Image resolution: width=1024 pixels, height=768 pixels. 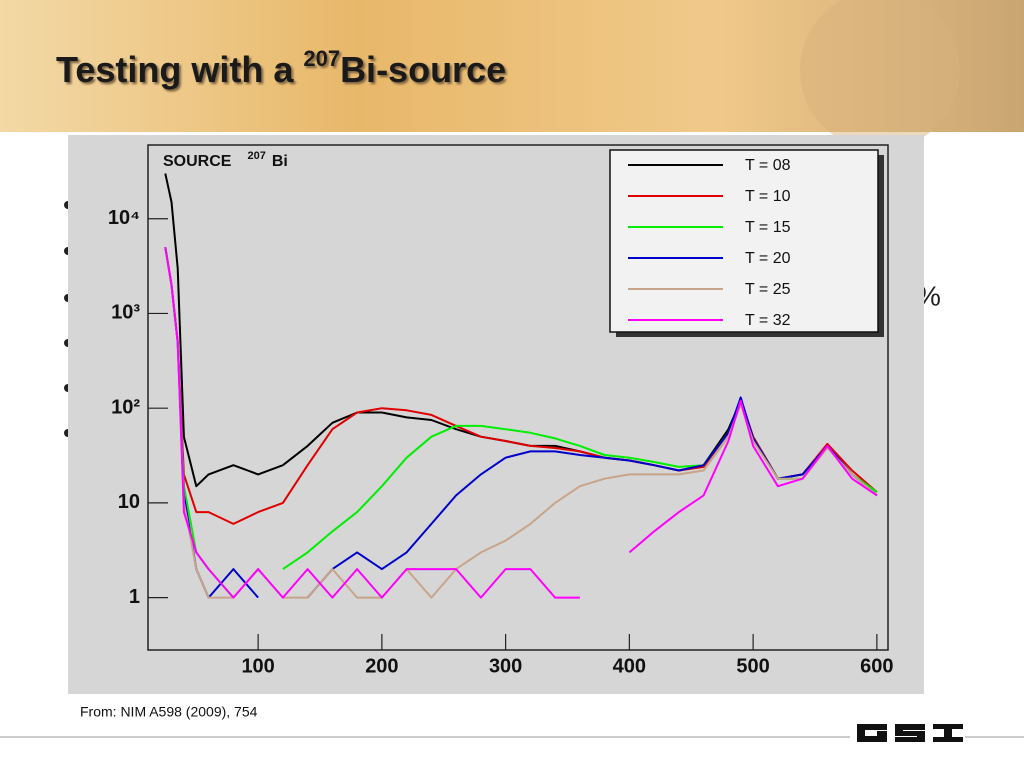 What do you see at coordinates (768, 289) in the screenshot?
I see `legend-label: T = 25` at bounding box center [768, 289].